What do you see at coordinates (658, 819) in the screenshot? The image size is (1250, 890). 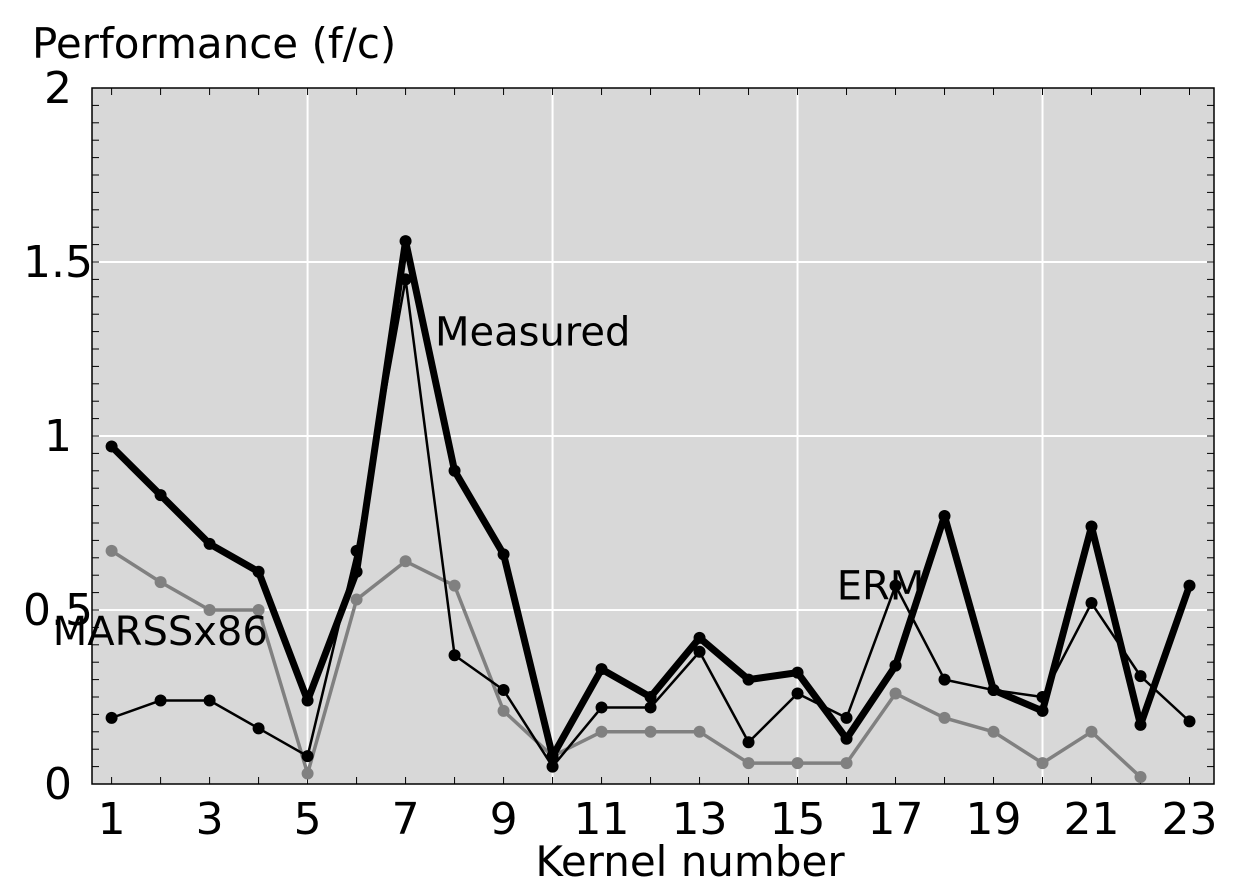 I see `x-tick-labels: 1 3 5 7 9 11 13 15 17 19 21 23` at bounding box center [658, 819].